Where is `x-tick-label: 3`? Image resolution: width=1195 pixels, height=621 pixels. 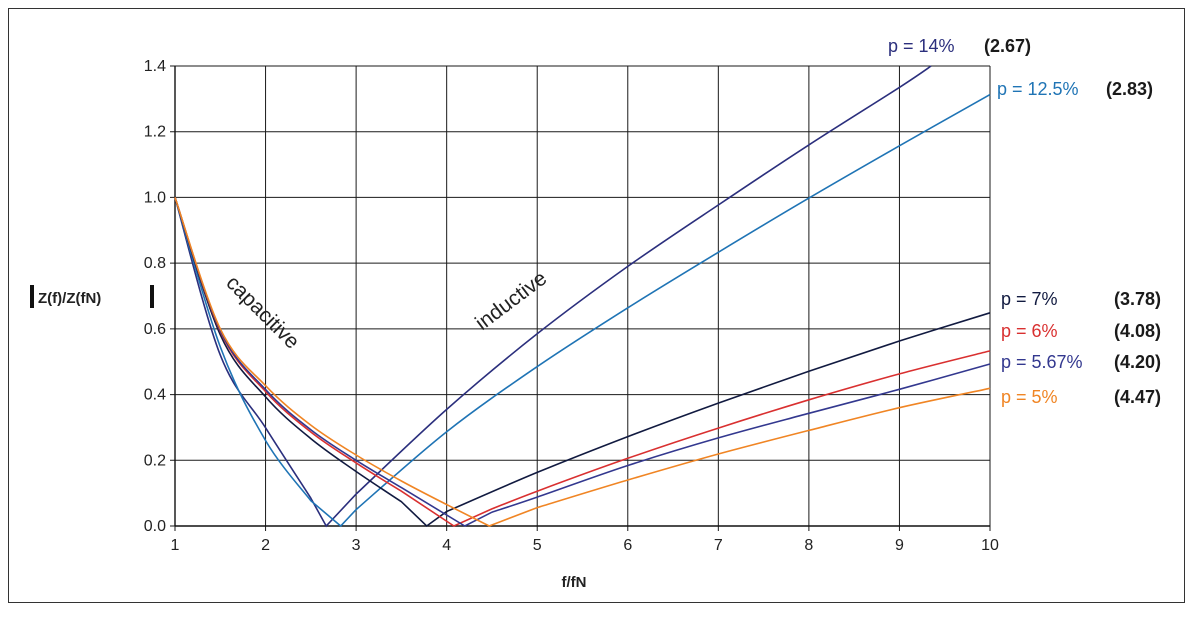
x-tick-label: 3 is located at coordinates (356, 545).